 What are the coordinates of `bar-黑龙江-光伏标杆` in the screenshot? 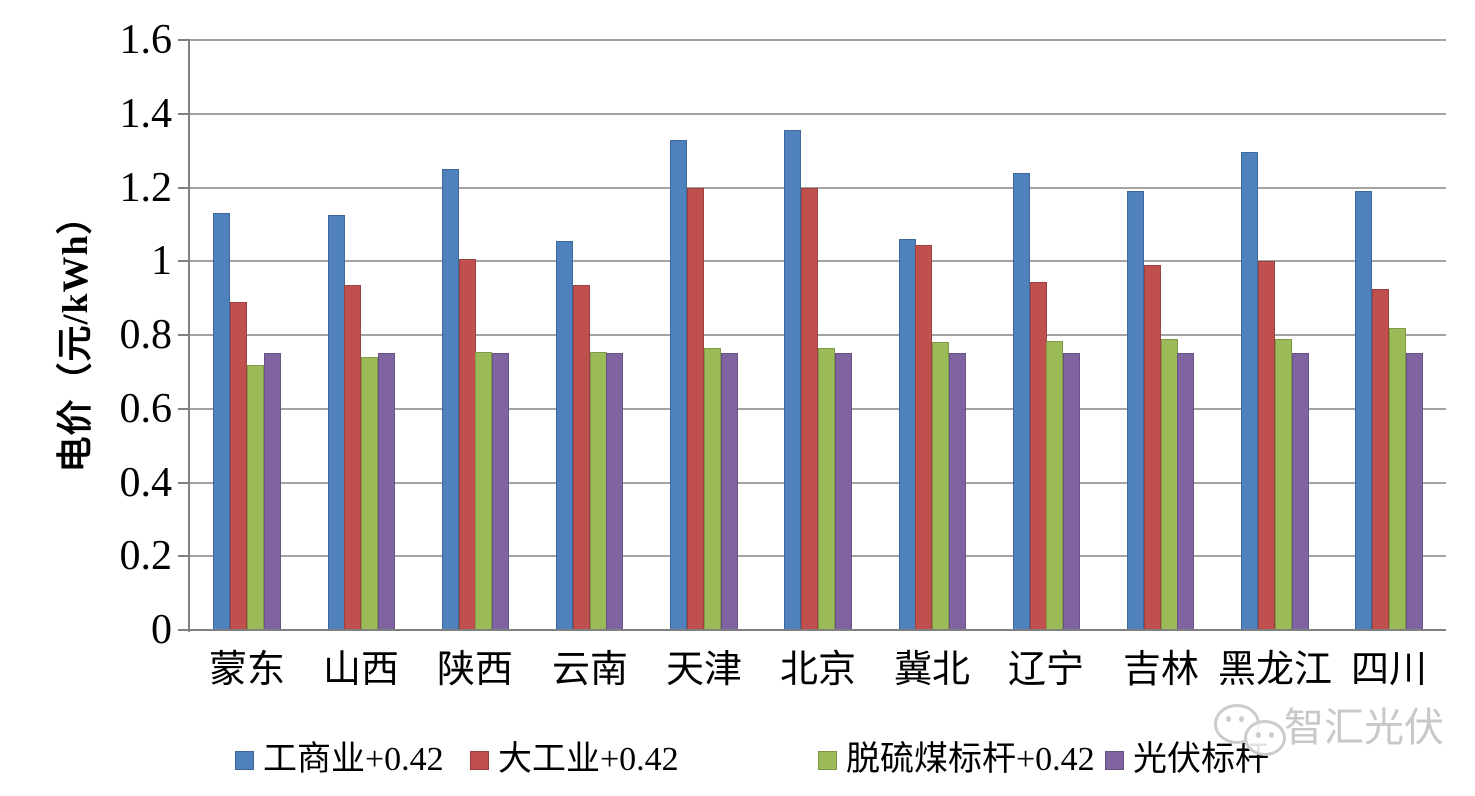 It's located at (1300, 491).